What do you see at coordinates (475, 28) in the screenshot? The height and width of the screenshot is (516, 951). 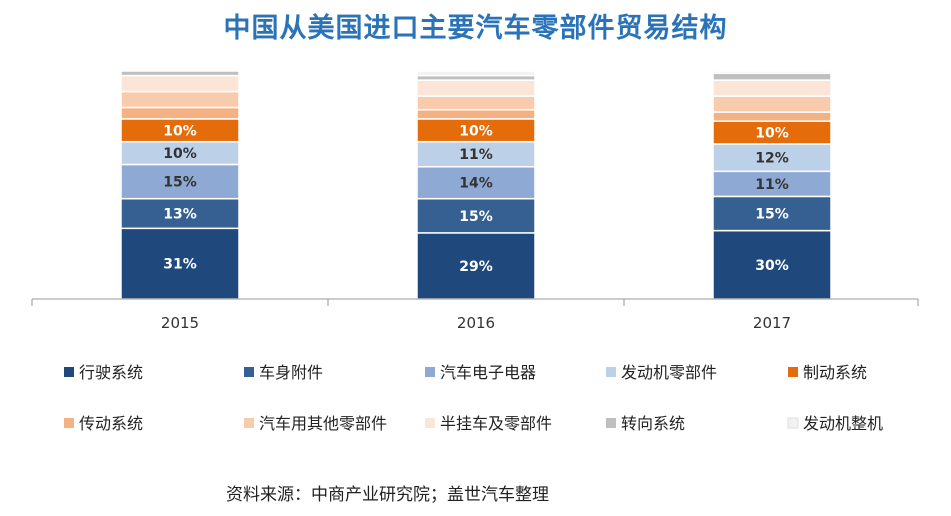 I see `chart-title: 中国从美国进口主要汽车零部件贸易结构` at bounding box center [475, 28].